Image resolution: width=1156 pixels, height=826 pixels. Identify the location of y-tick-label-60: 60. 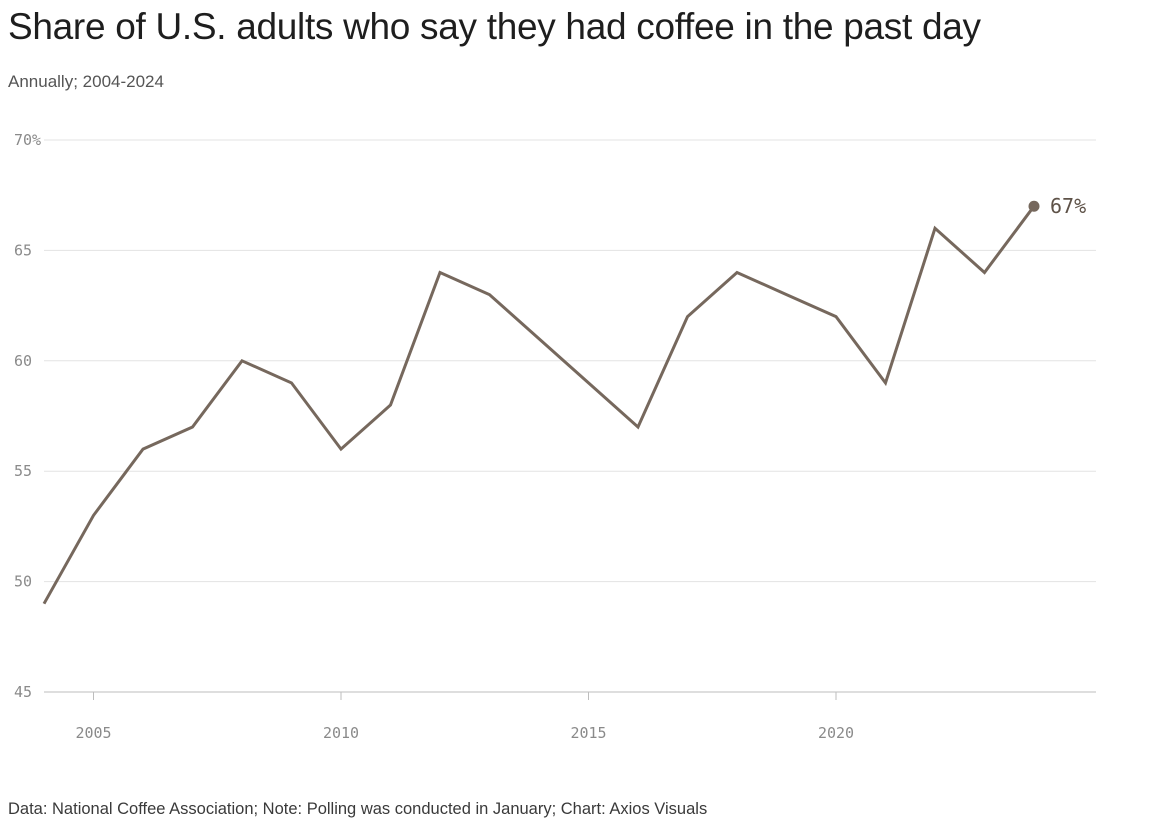
(23, 361).